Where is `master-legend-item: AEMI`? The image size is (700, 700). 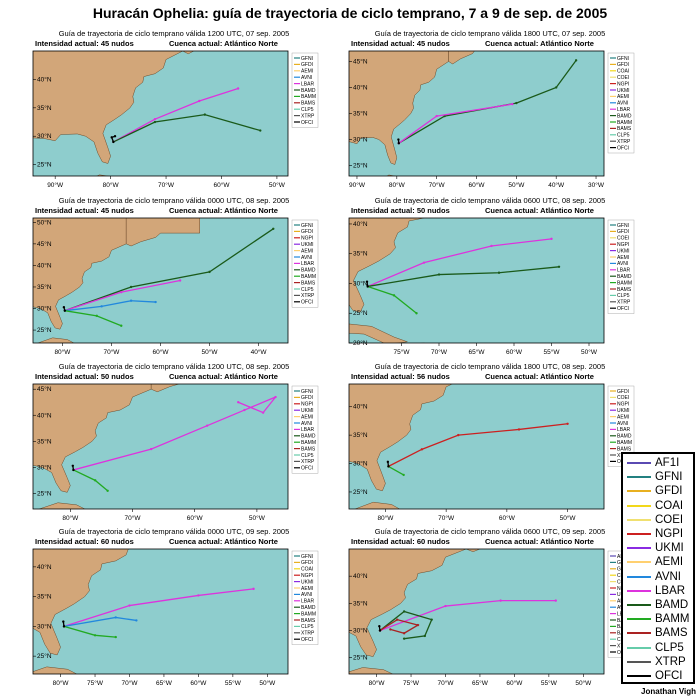
master-legend-item: AEMI is located at coordinates (660, 562).